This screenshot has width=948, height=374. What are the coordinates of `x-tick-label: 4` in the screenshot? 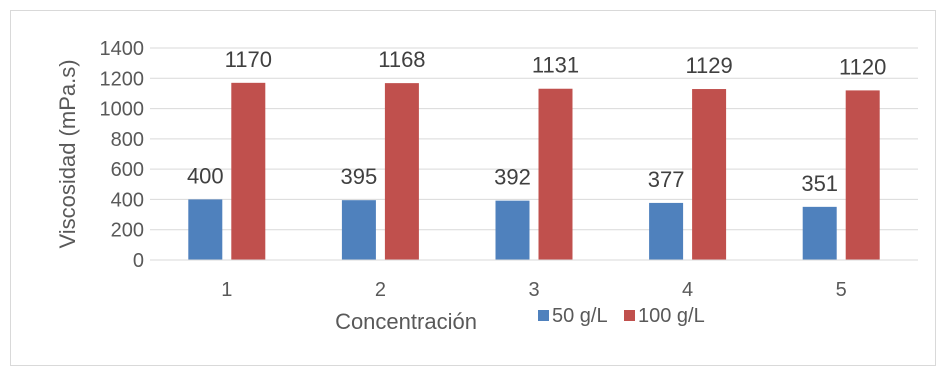 It's located at (687, 290).